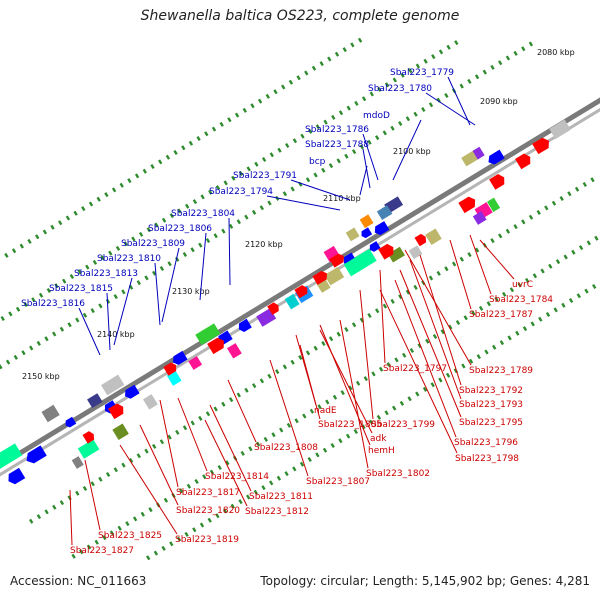 The image size is (600, 600). Describe the element at coordinates (415, 369) in the screenshot. I see `bottom-gene-label: Sbal223_1797` at that location.